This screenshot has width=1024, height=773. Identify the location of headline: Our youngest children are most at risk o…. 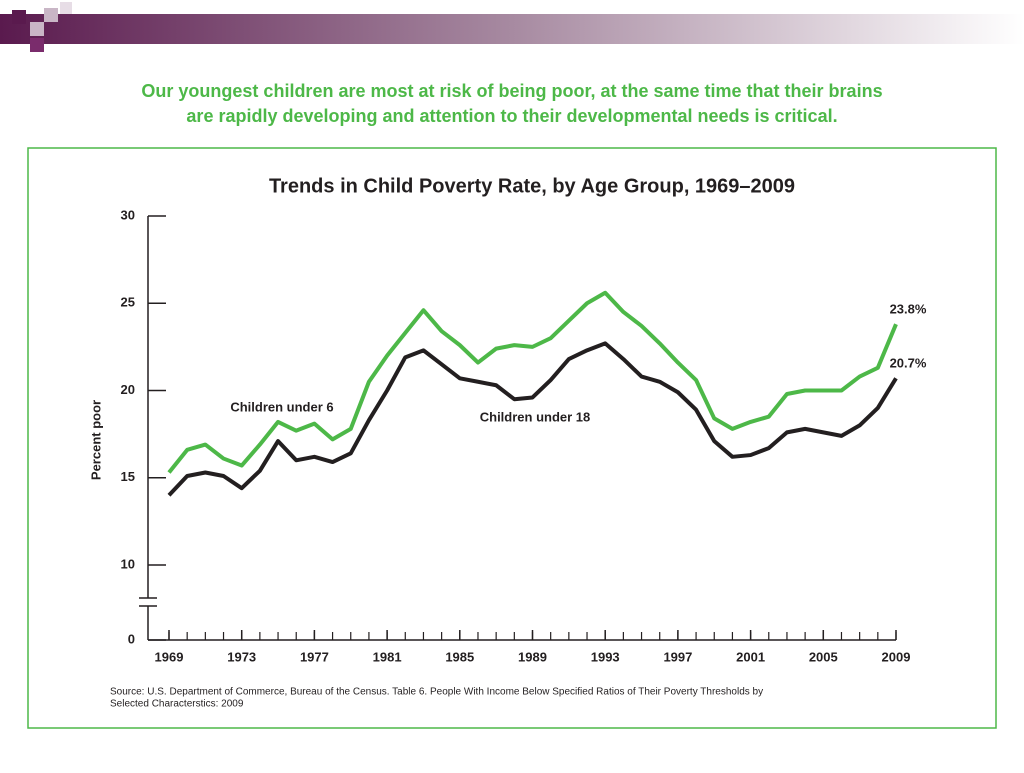
(511, 91).